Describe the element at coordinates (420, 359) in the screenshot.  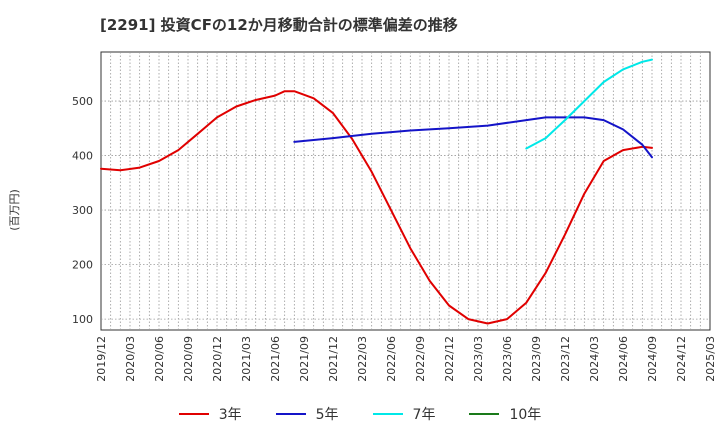
I see `x-tick-label: 2022/09` at that location.